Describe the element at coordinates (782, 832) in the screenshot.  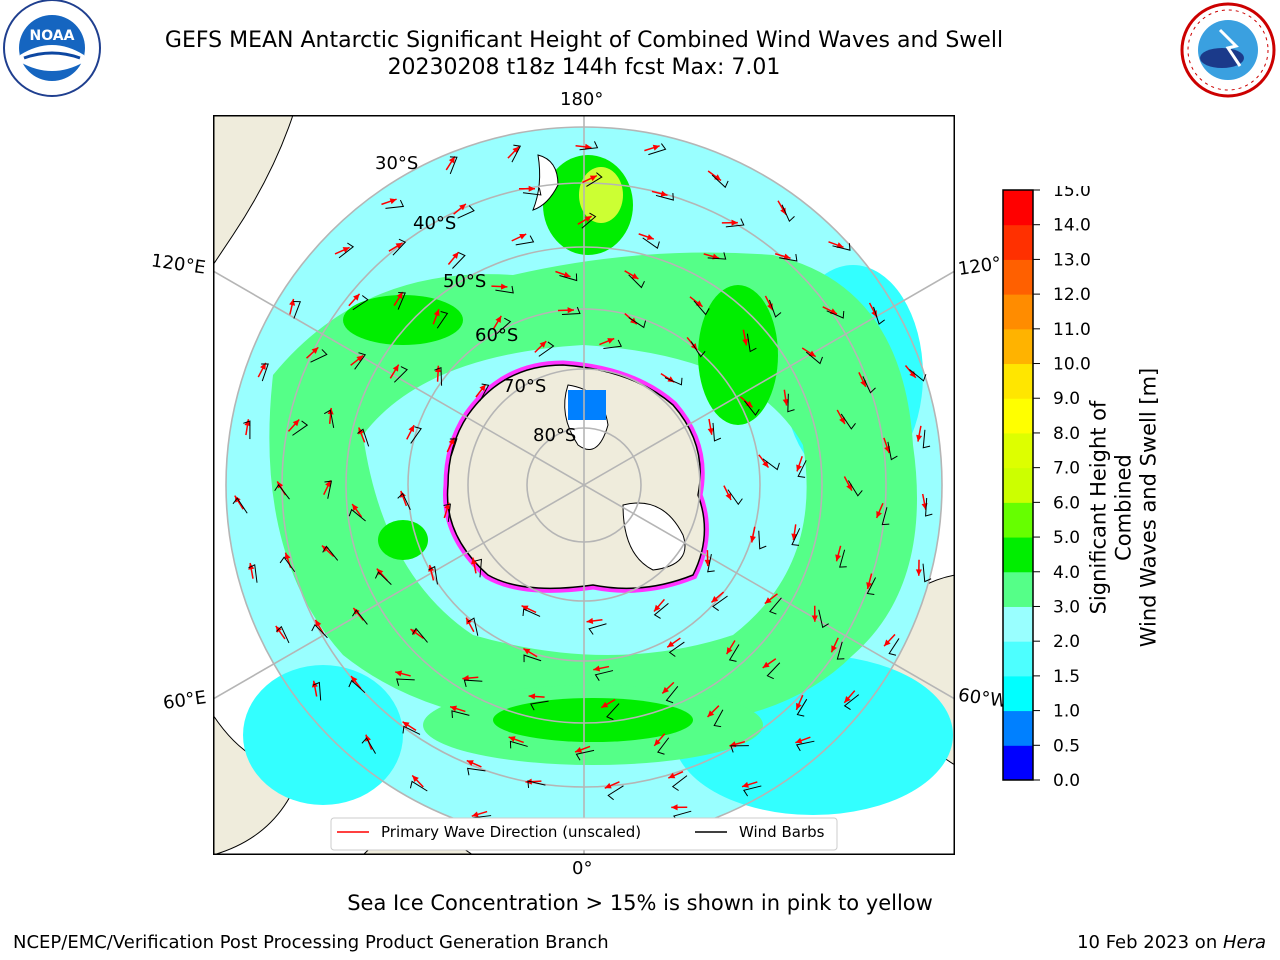
I see `legend-wind-barbs: Wind Barbs` at that location.